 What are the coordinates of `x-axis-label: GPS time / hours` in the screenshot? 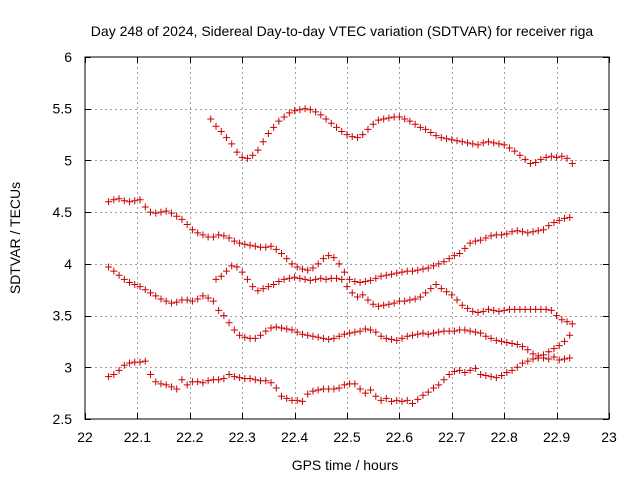 It's located at (345, 465).